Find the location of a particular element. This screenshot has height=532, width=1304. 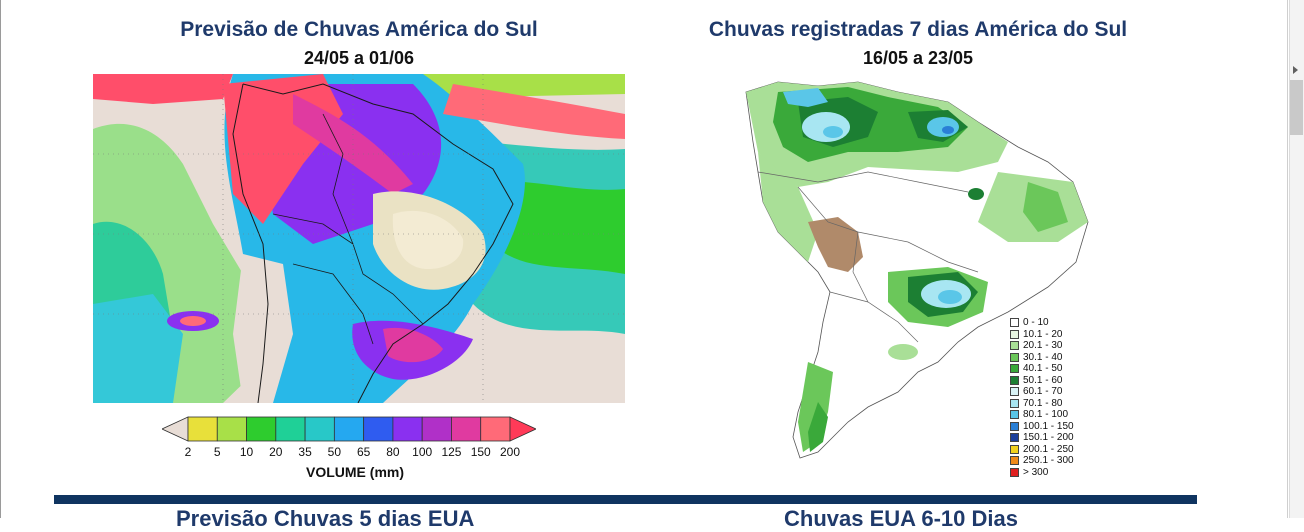

legend-item: 200.1 - 250 is located at coordinates (1042, 450).